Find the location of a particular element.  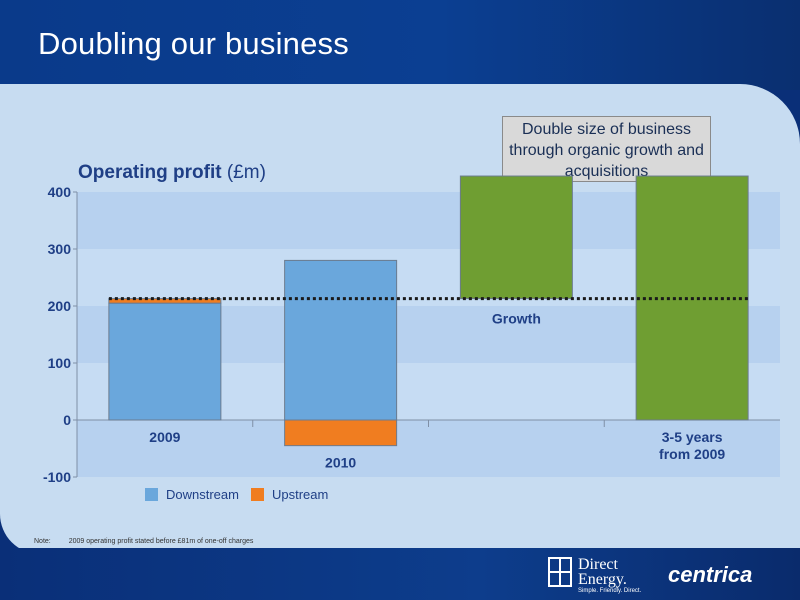

chart-legend: Downstream Upstream is located at coordinates (242, 494).